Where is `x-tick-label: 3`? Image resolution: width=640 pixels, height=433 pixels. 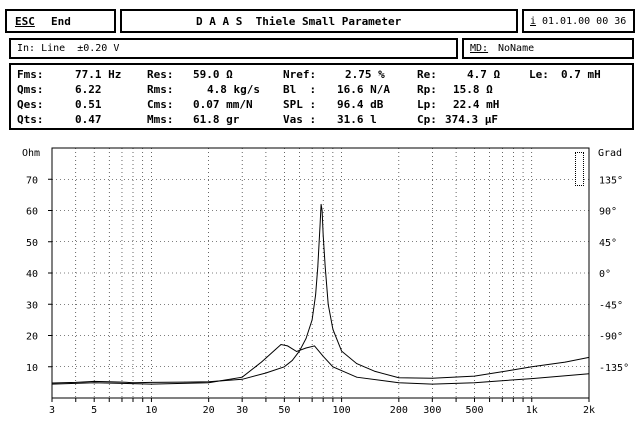 x-tick-label: 3 is located at coordinates (52, 410).